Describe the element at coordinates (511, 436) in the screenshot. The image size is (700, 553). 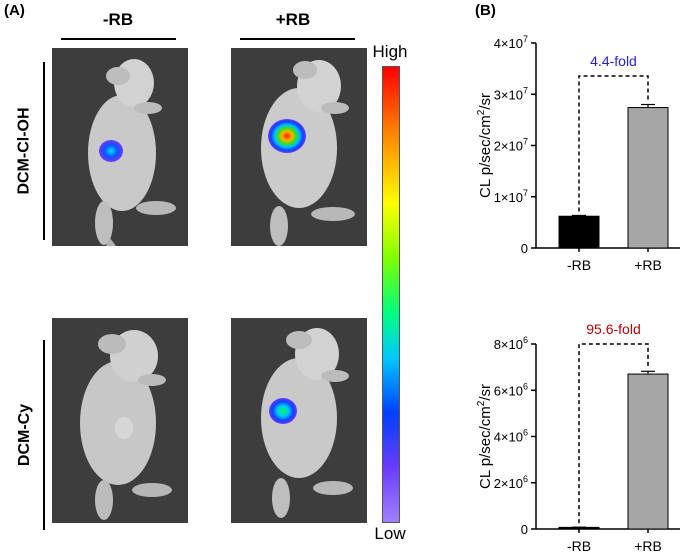
I see `y-tick-label: 4×10⁶` at that location.